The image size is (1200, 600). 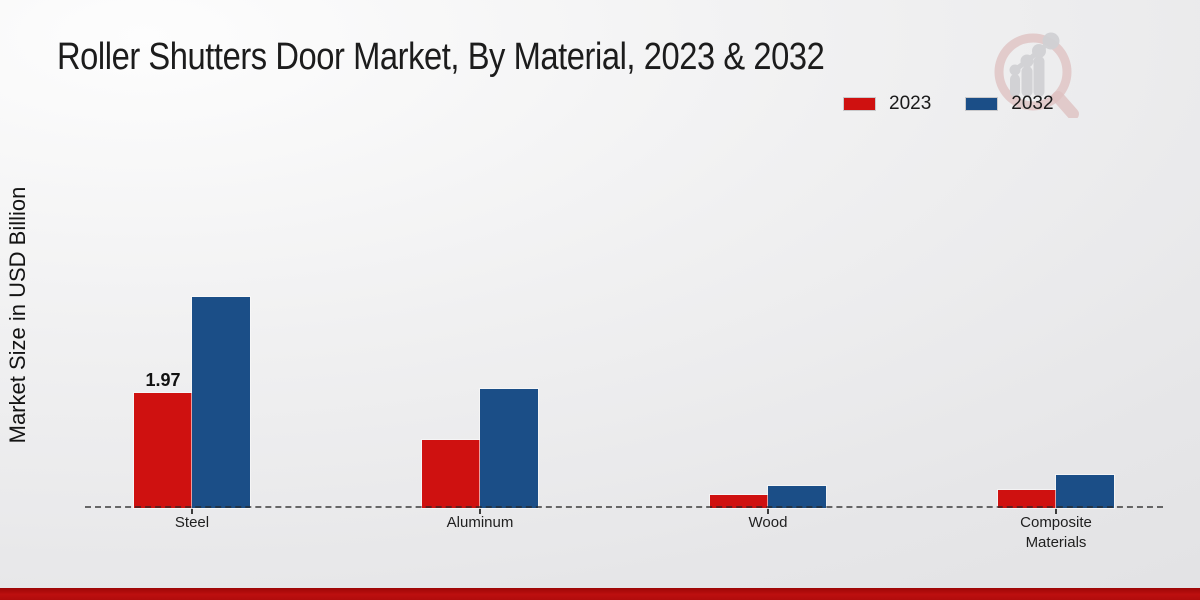 I want to click on category-label-wood: Wood, so click(x=768, y=522).